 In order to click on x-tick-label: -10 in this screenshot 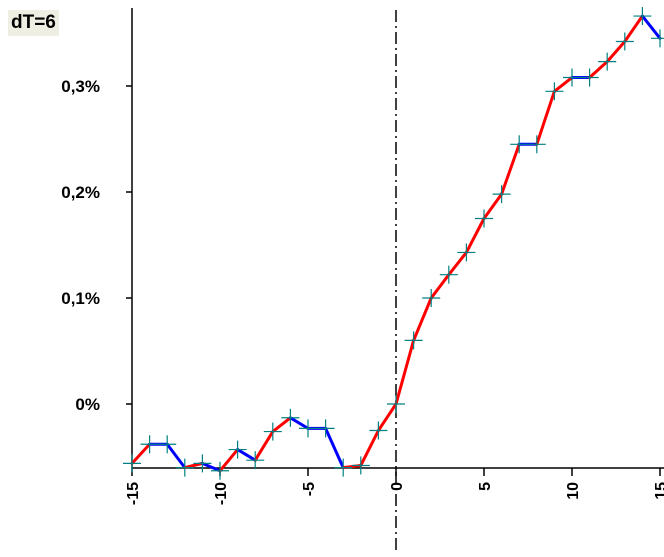, I will do `click(221, 493)`.